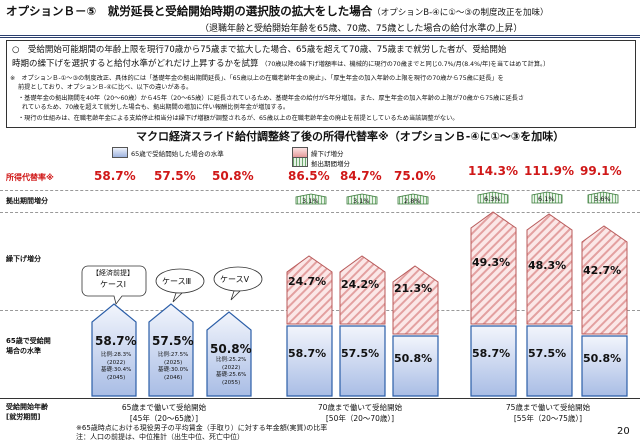 Image resolution: width=640 pixels, height=442 pixels. I want to click on rate-value: 111.9%, so click(549, 171).